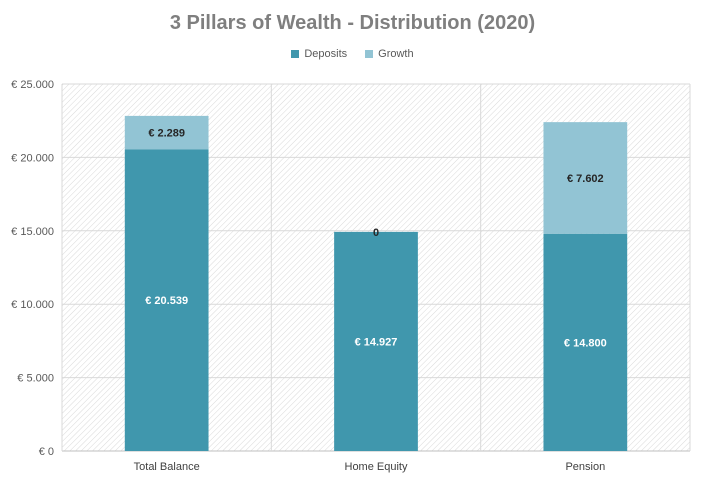 This screenshot has height=482, width=705. What do you see at coordinates (376, 467) in the screenshot?
I see `x-tick-label: Home Equity` at bounding box center [376, 467].